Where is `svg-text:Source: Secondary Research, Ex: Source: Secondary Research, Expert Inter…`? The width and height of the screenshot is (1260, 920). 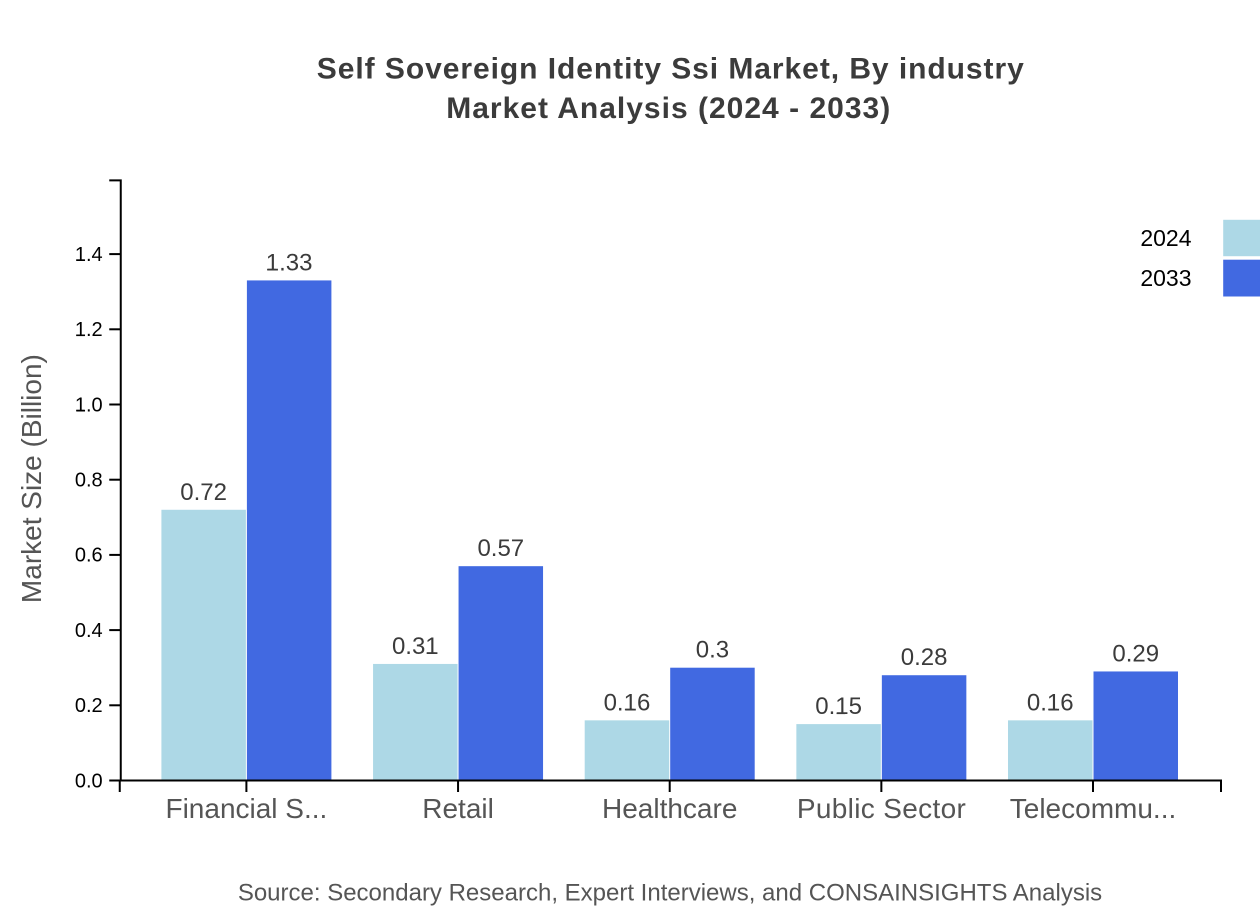 svg-text:Source: Secondary Research, Ex: Source: Secondary Research, Expert Inter… is located at coordinates (670, 892).